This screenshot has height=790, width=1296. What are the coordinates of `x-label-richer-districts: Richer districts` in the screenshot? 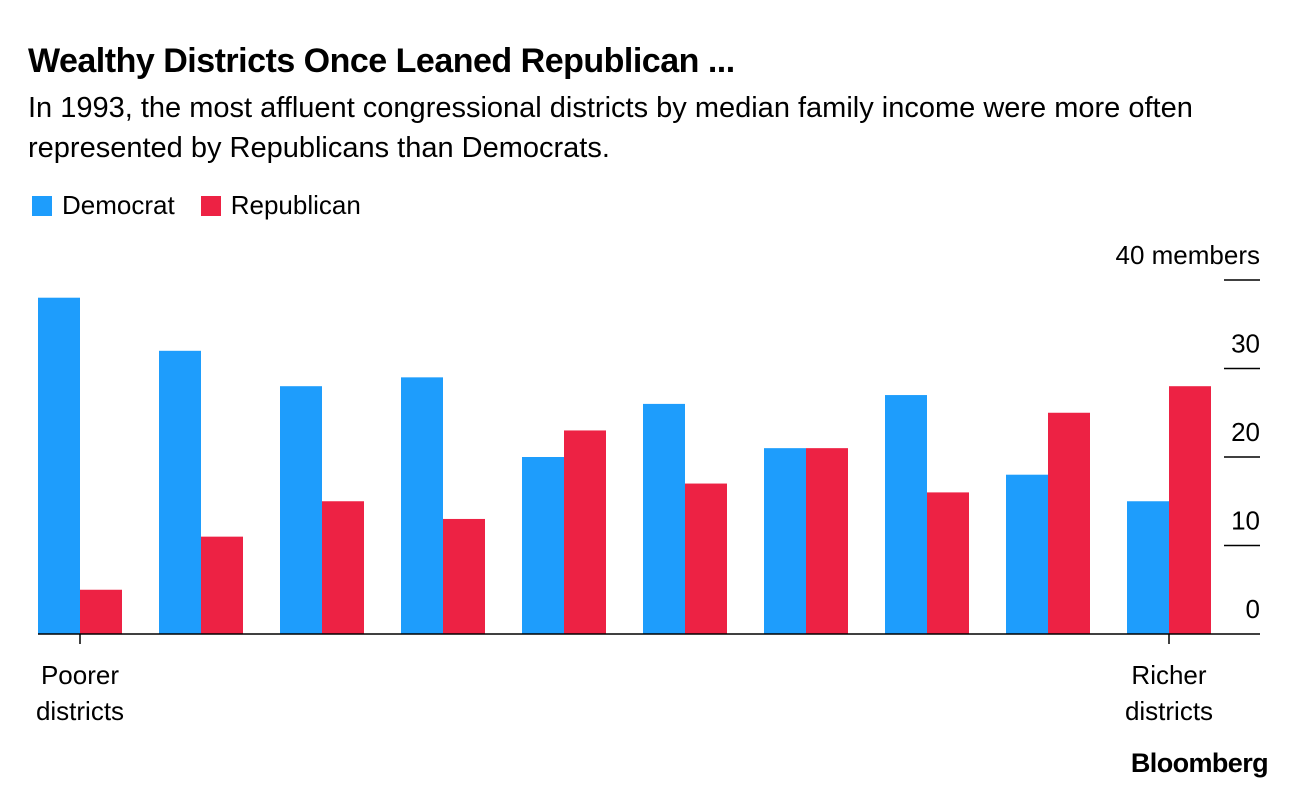 It's located at (1169, 693).